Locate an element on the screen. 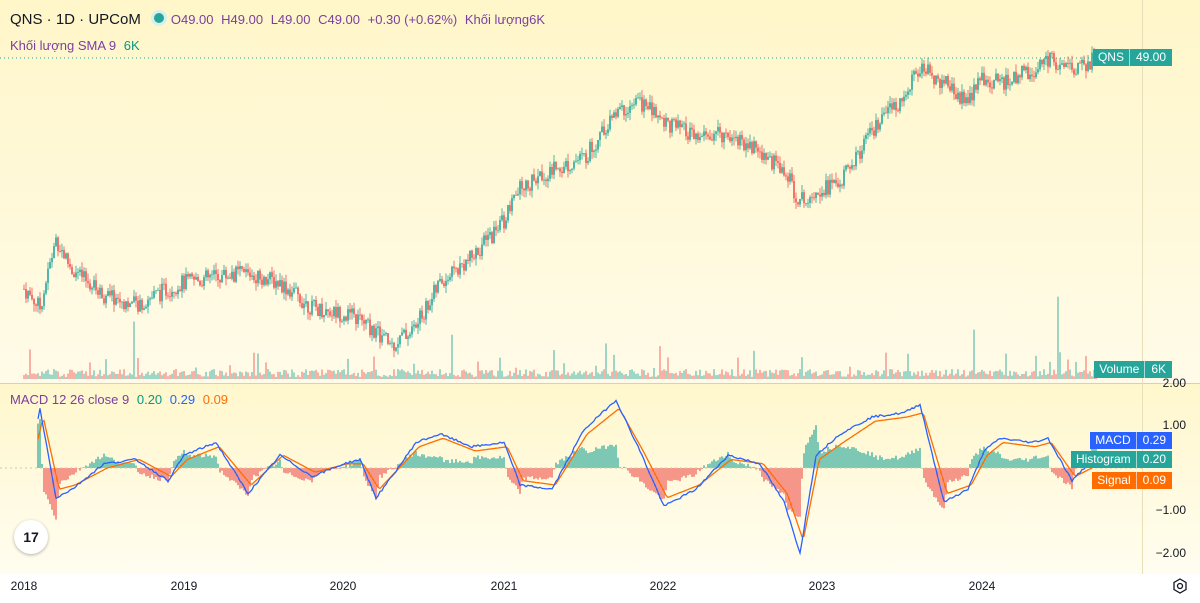 The height and width of the screenshot is (603, 1200). sma-legend: Khối lượng SMA 9 6K is located at coordinates (77, 45).